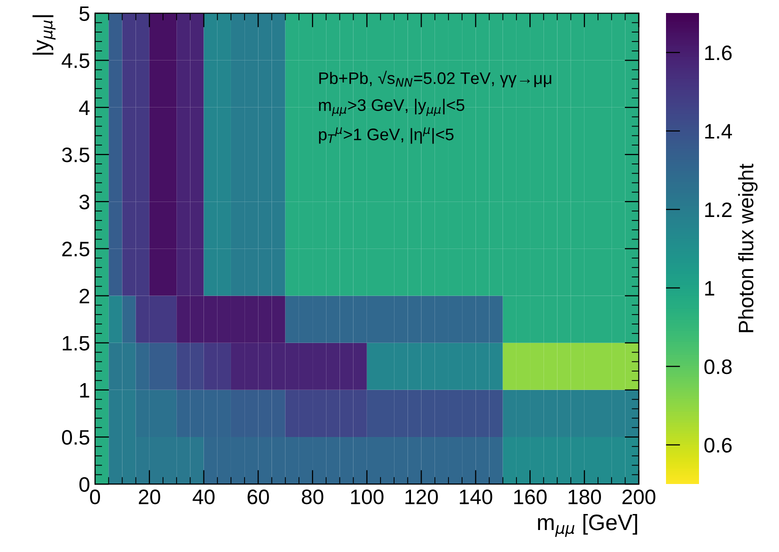  Describe the element at coordinates (84, 107) in the screenshot. I see `y-tick-label: 4` at that location.